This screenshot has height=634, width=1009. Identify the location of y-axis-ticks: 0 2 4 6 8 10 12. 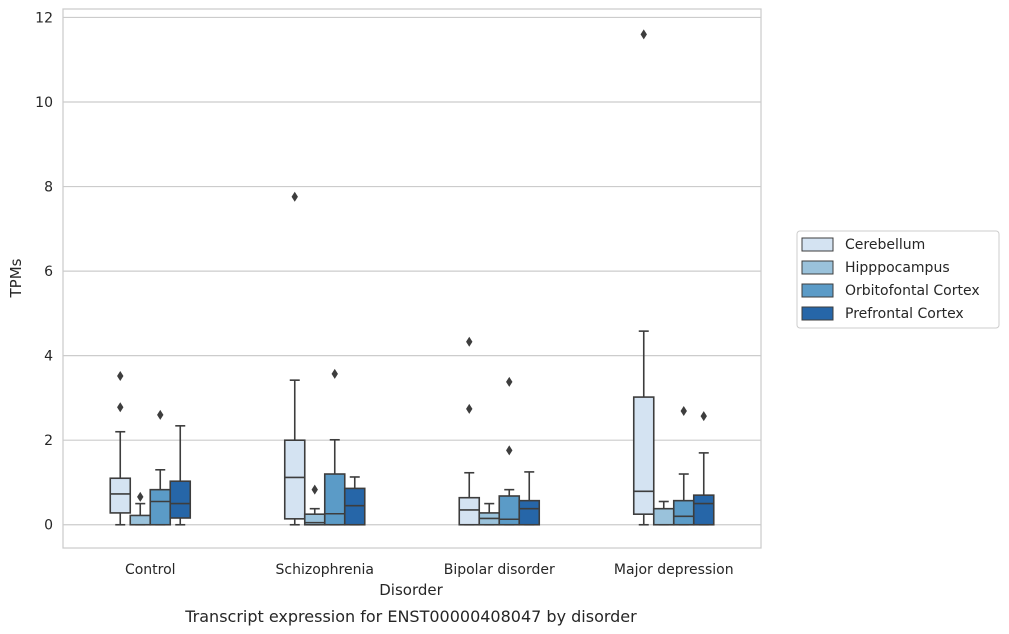
(44, 271).